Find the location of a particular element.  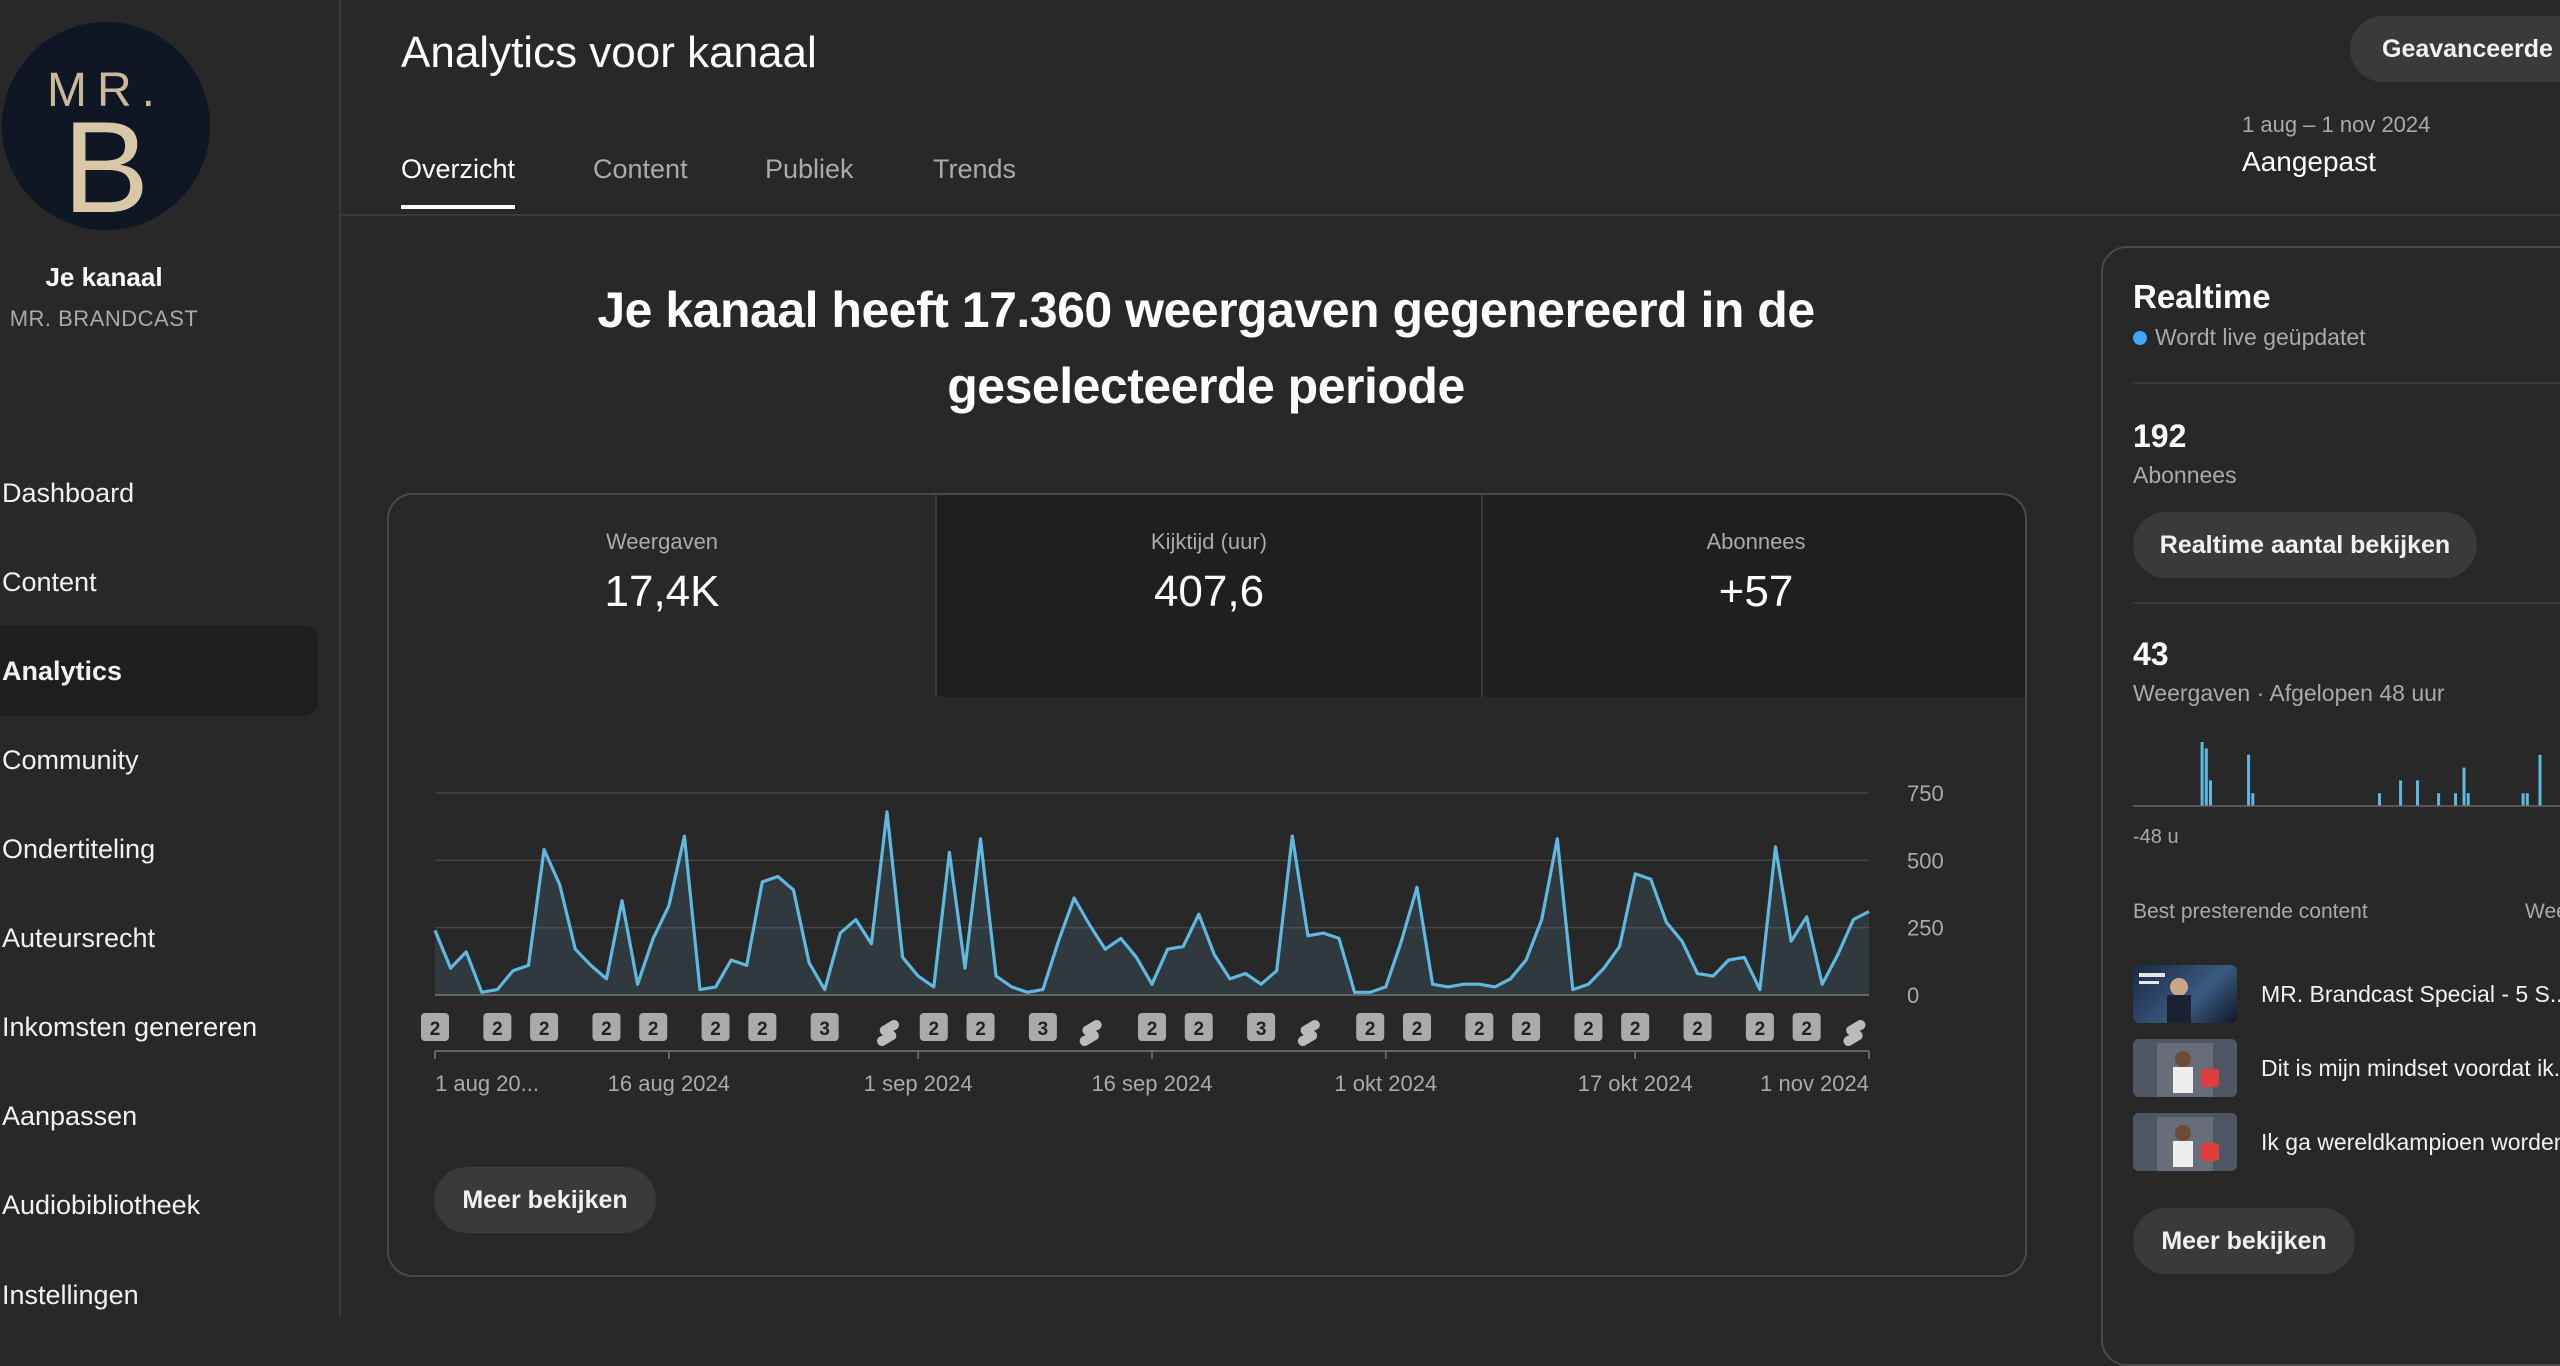

views-line is located at coordinates (1151, 902).